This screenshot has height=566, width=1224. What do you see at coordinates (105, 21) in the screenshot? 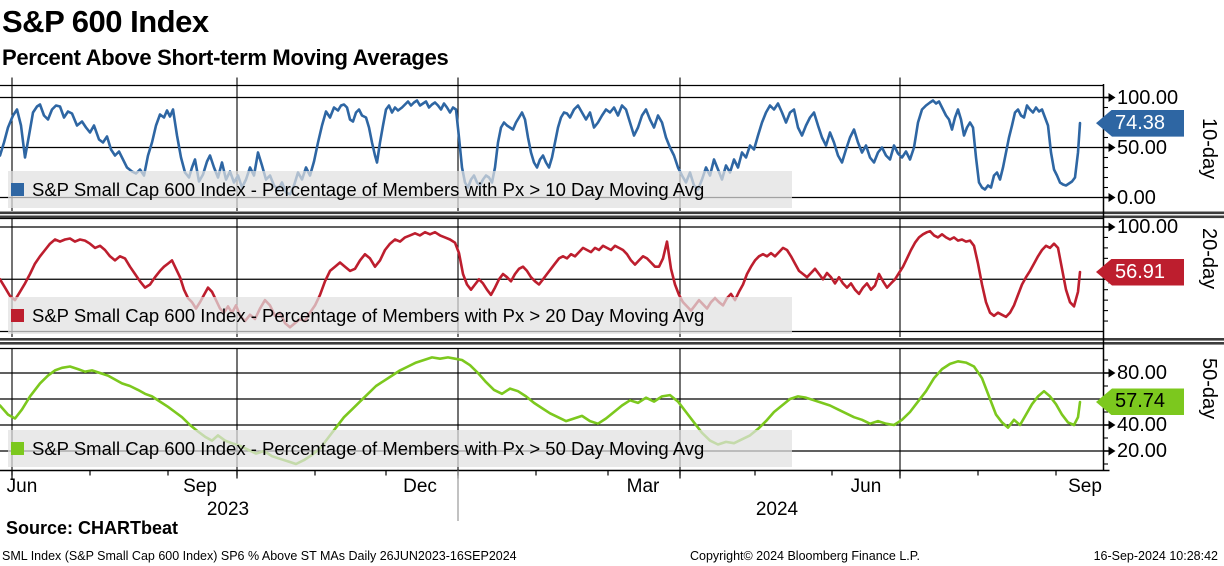
I see `page-title: S&P 600 Index` at bounding box center [105, 21].